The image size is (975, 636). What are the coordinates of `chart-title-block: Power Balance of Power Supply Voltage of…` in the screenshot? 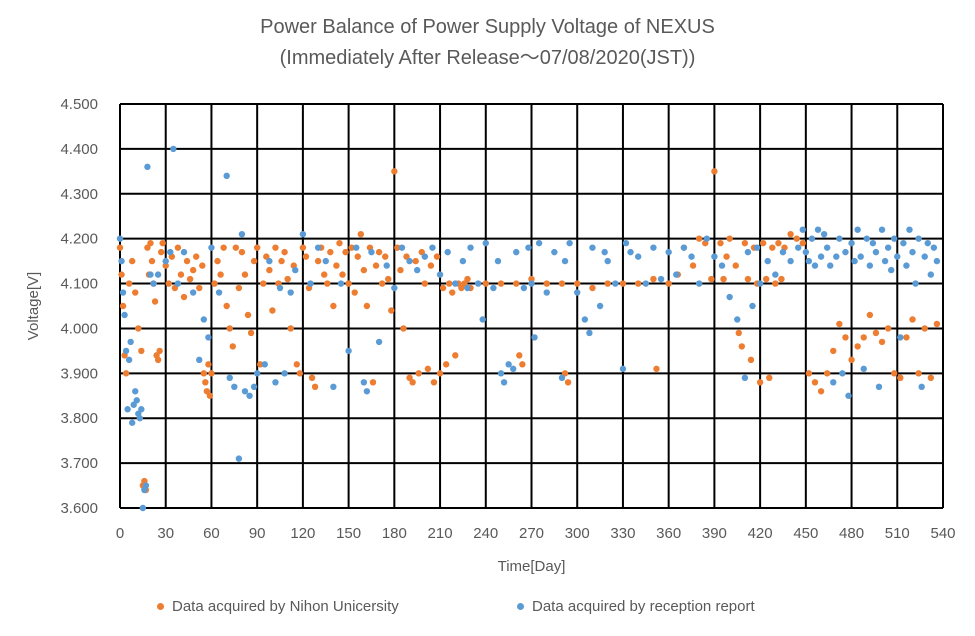 It's located at (487, 43).